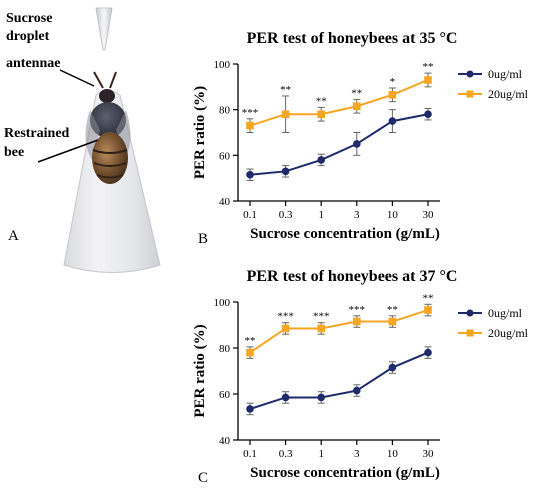  Describe the element at coordinates (29, 18) in the screenshot. I see `label-sucrose: Sucrose` at that location.